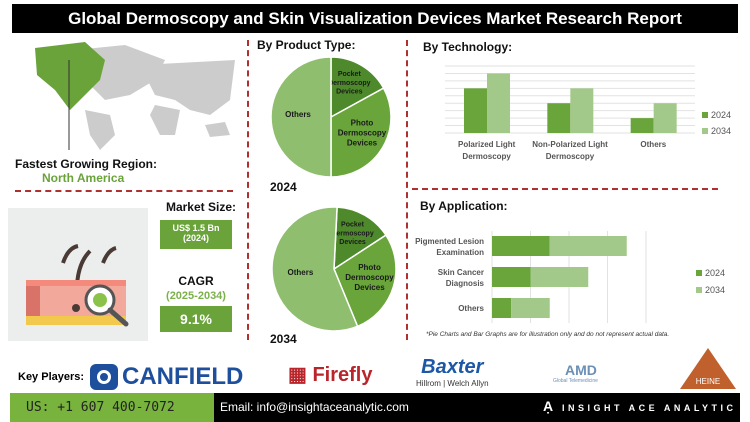 This screenshot has height=422, width=750. I want to click on market-size-box: US$ 1.5 Bn (2024), so click(196, 234).